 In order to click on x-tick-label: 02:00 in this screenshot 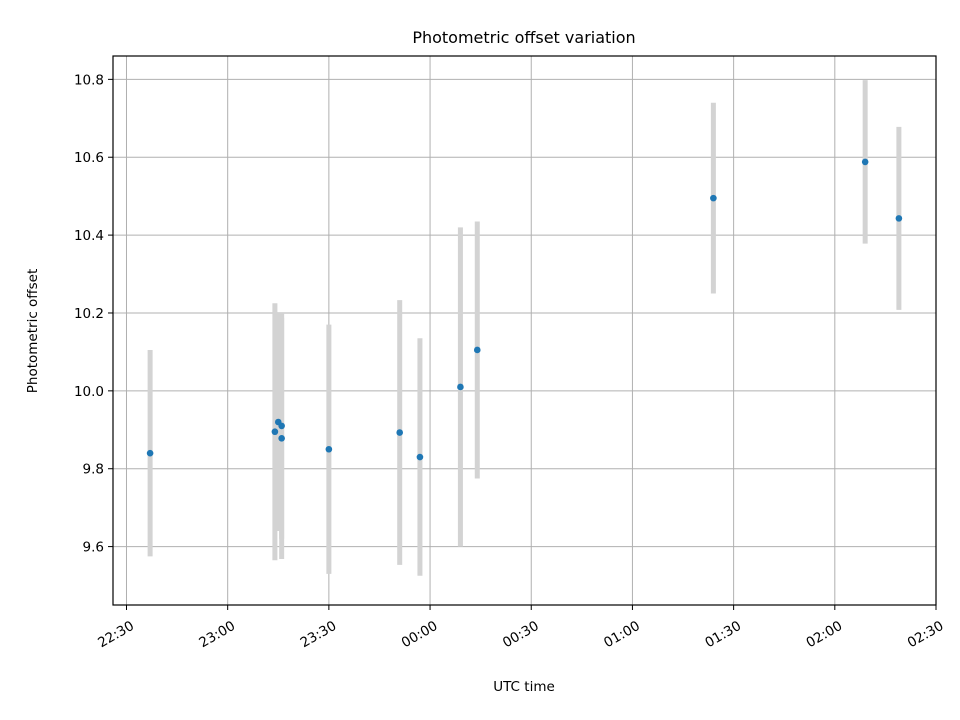, I will do `click(825, 634)`.